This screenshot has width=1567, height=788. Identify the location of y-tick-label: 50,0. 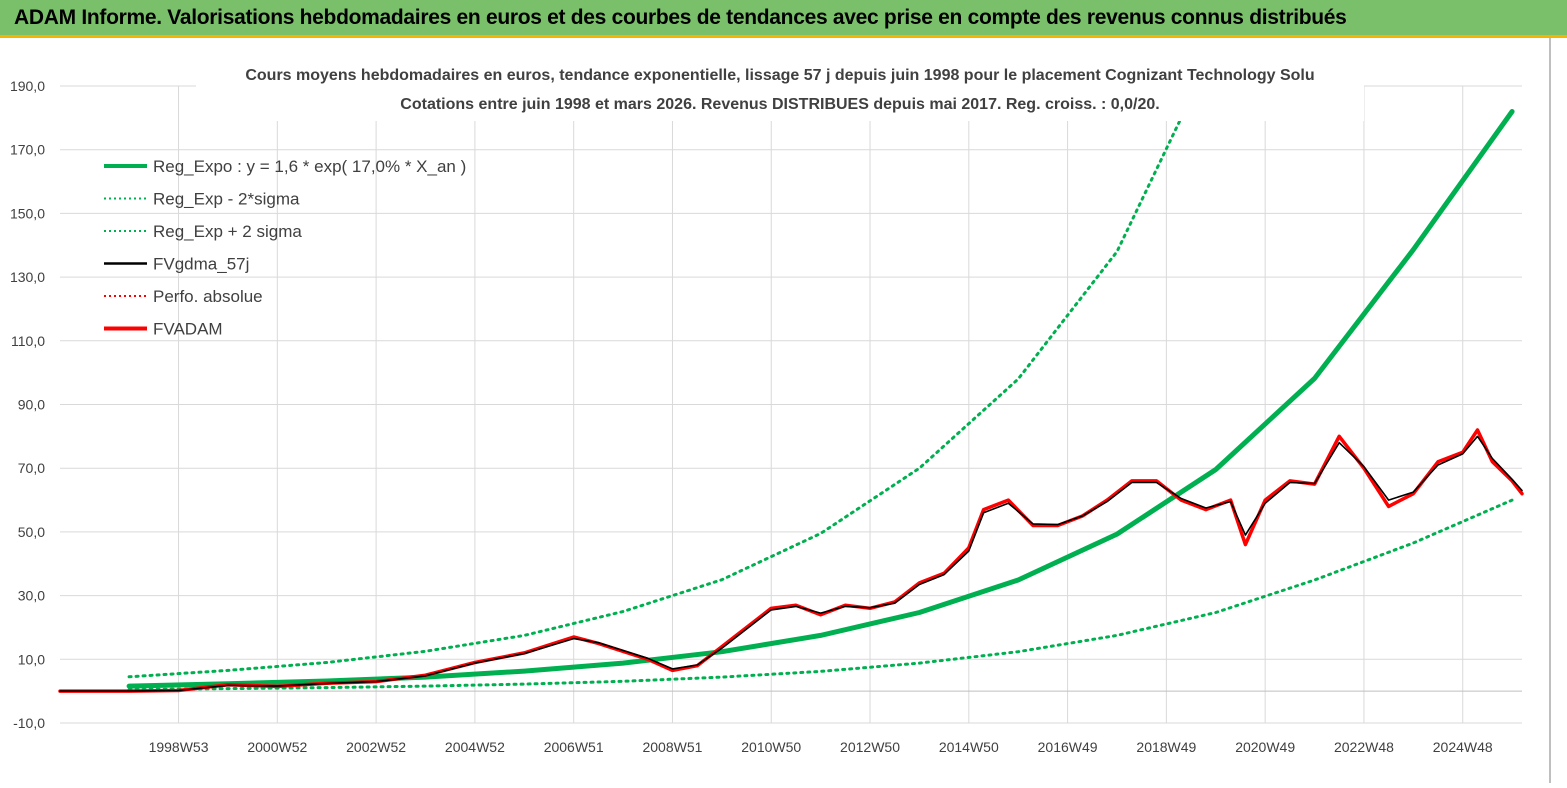
(31, 532).